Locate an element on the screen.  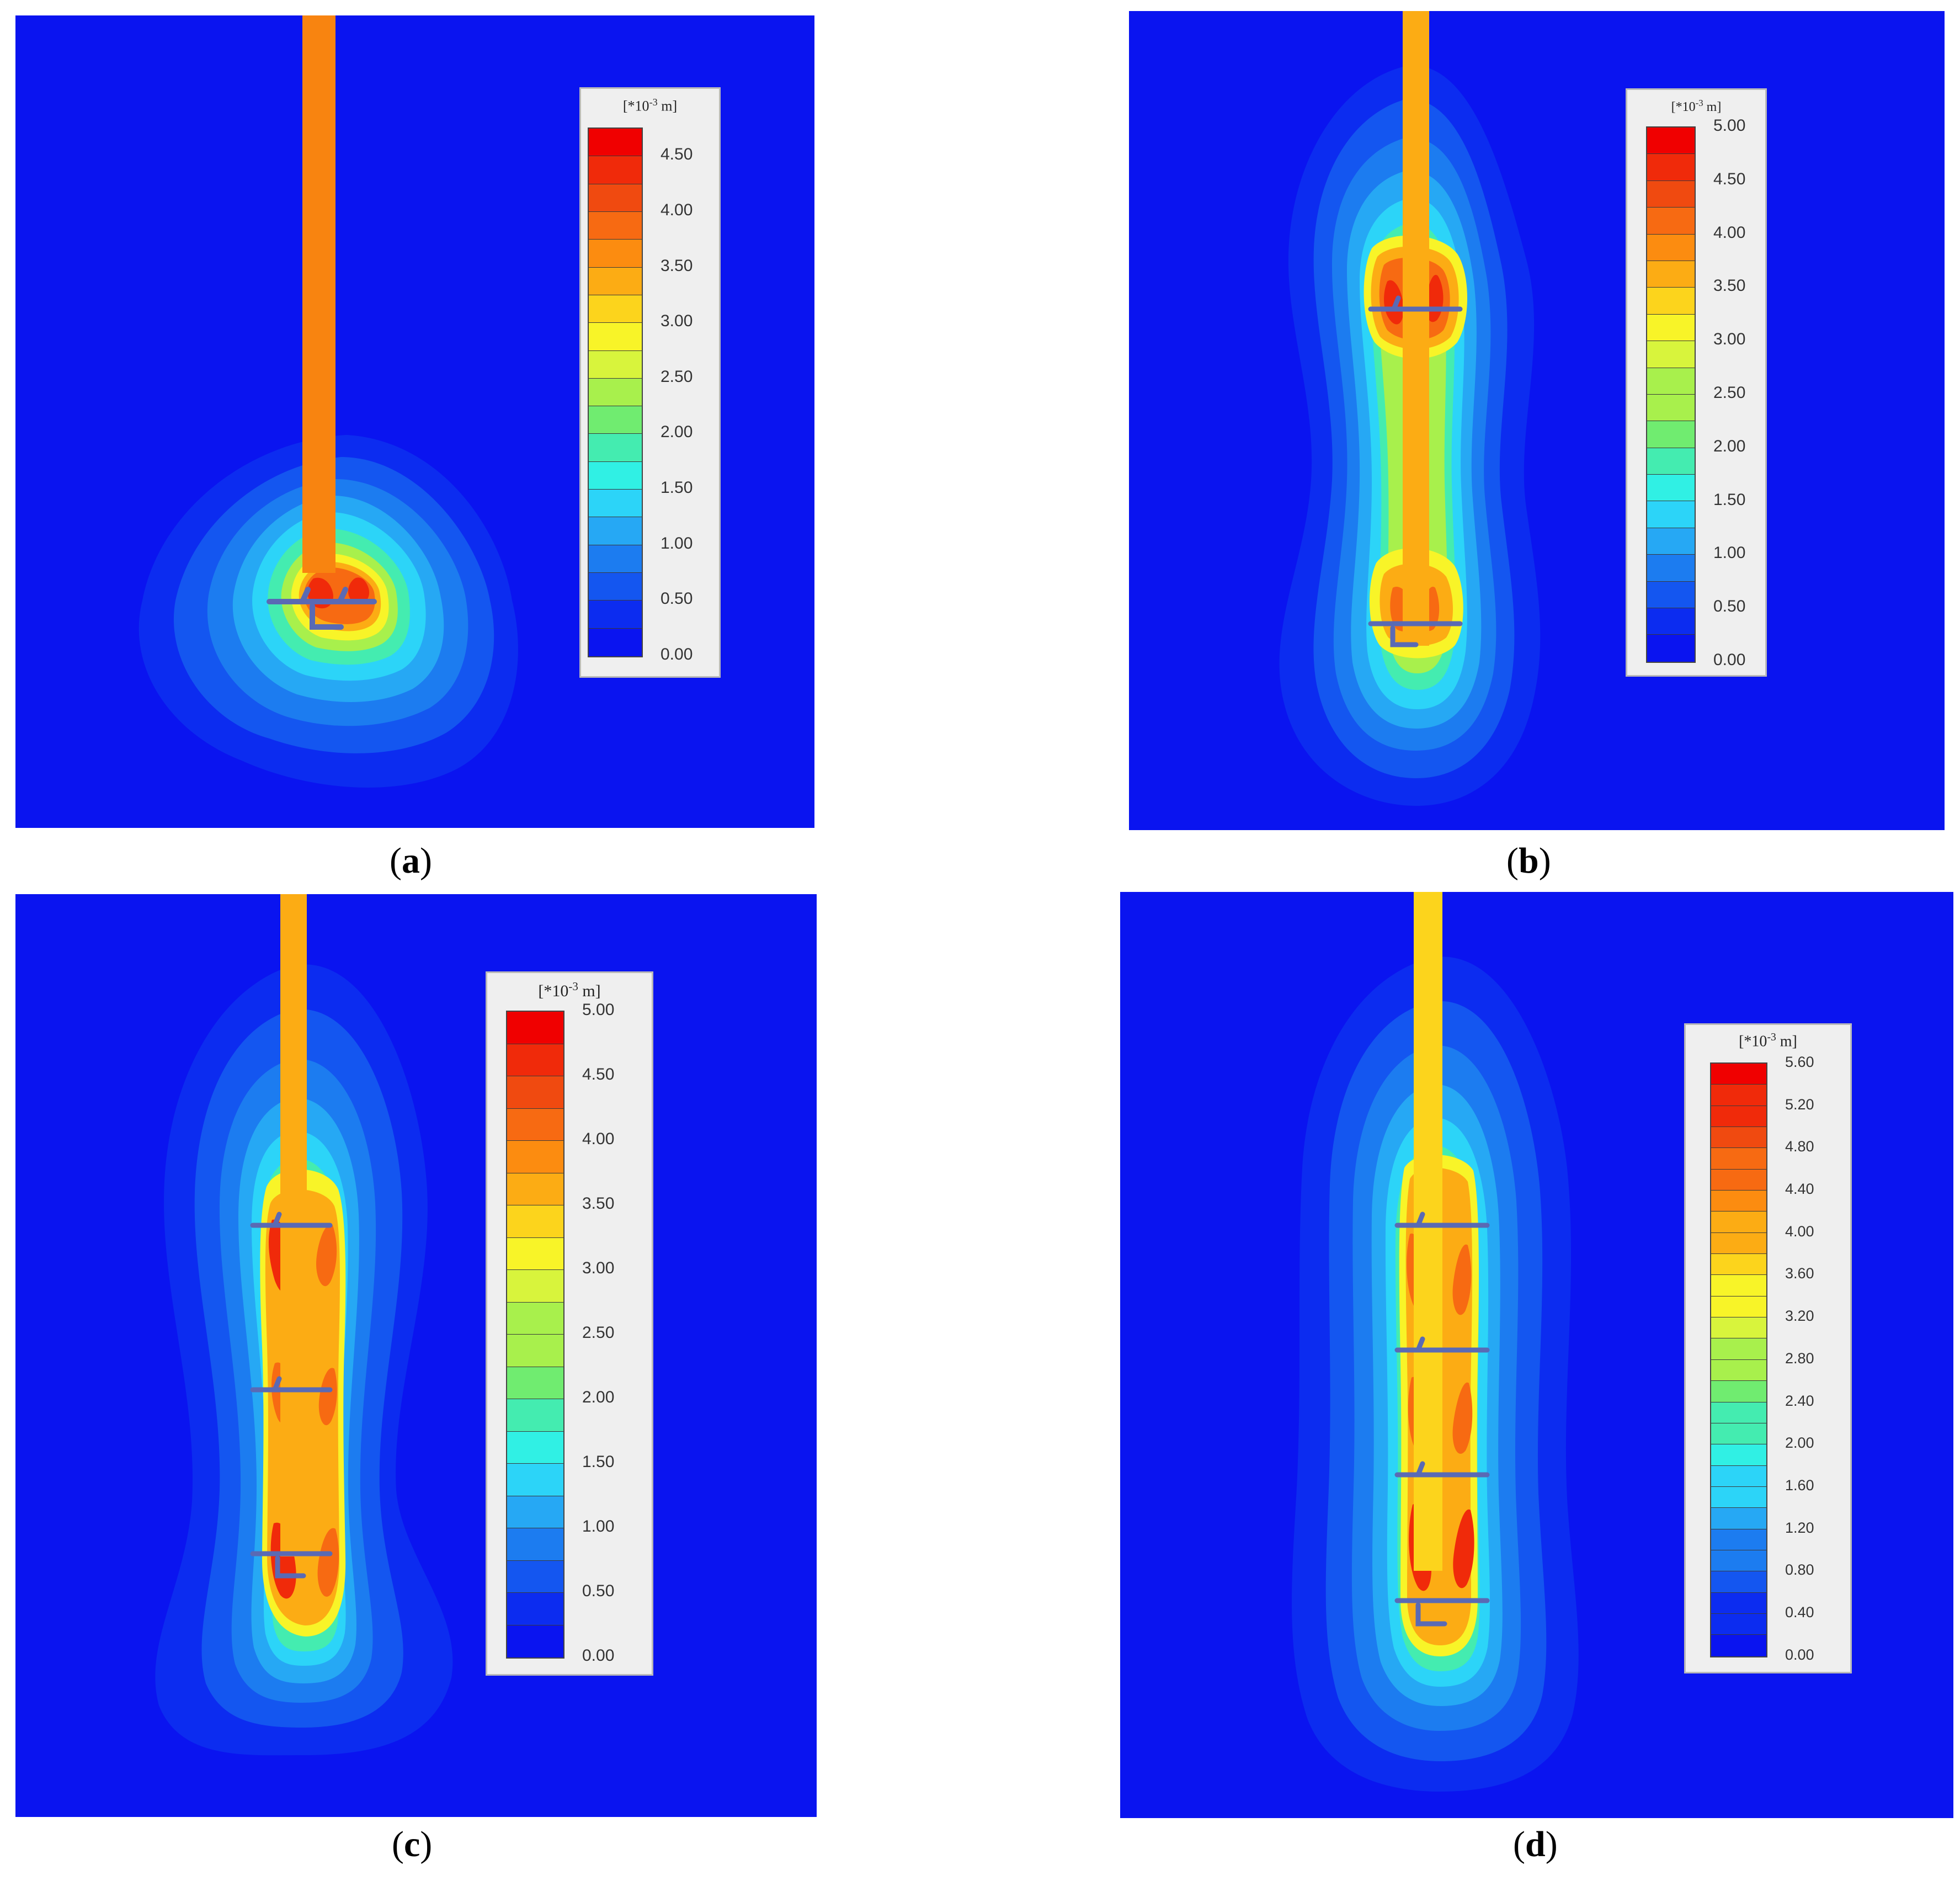
legend-tick-label: 2.50 is located at coordinates (677, 376).